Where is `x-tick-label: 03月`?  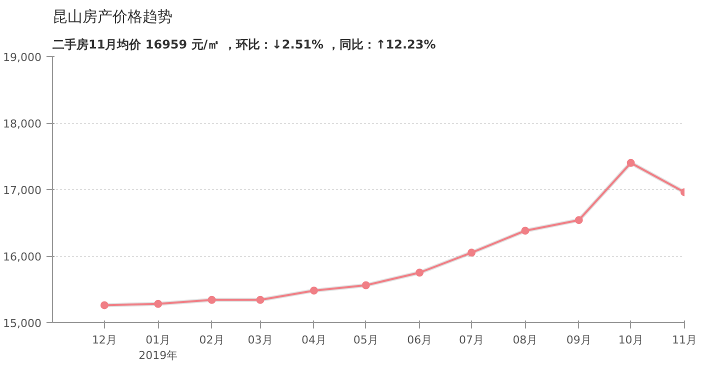
x-tick-label: 03月 is located at coordinates (260, 340).